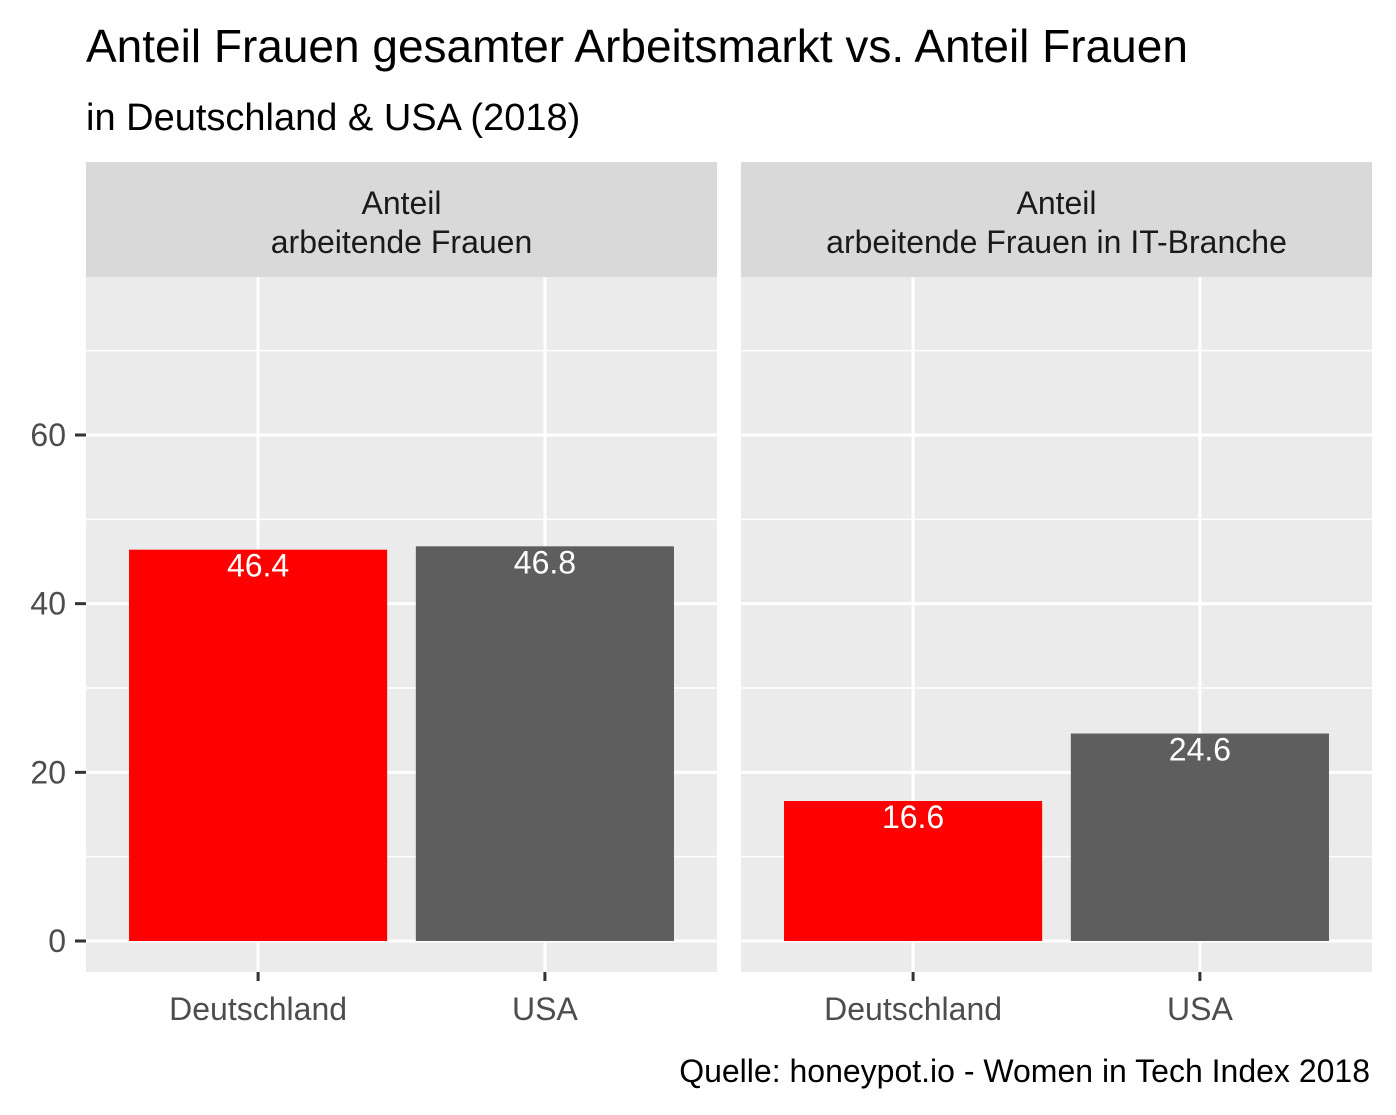 The width and height of the screenshot is (1396, 1115). I want to click on facet-strip-label: arbeitende Frauen, so click(402, 242).